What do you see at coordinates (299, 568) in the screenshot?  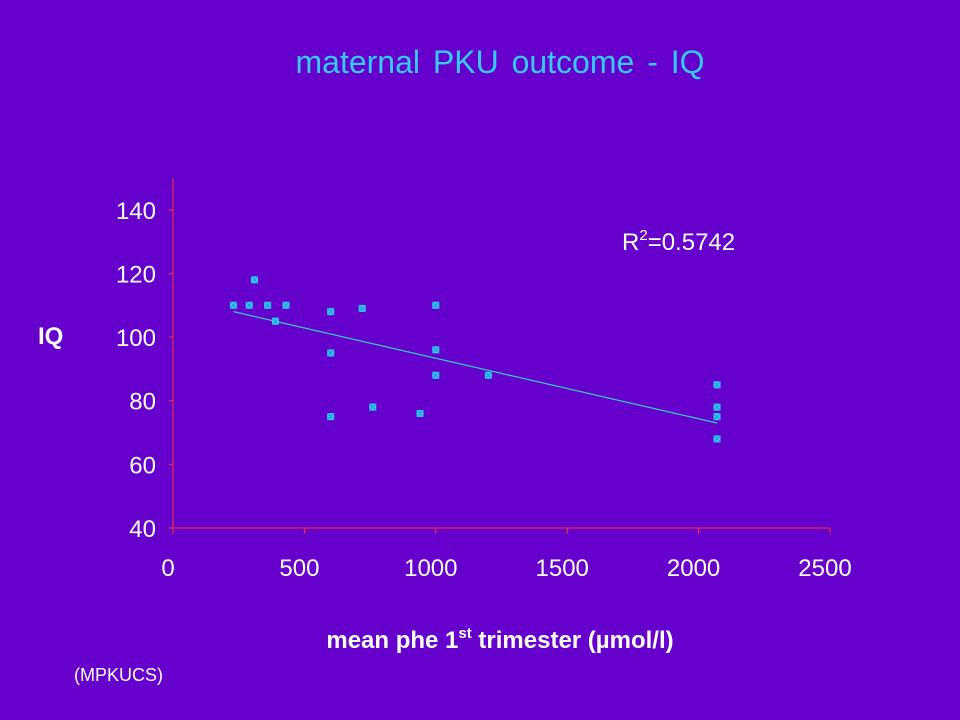 I see `x-tick-label: 500` at bounding box center [299, 568].